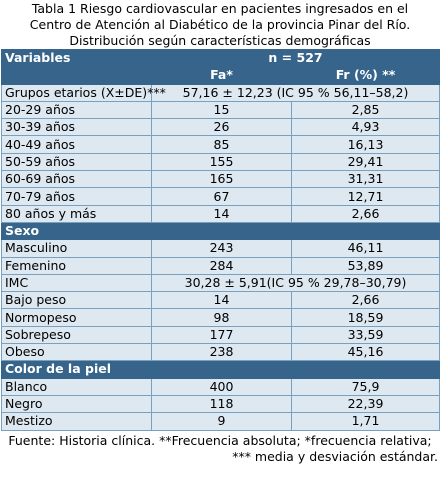  I want to click on table-row: Sobrepeso 177 33,59, so click(220, 335).